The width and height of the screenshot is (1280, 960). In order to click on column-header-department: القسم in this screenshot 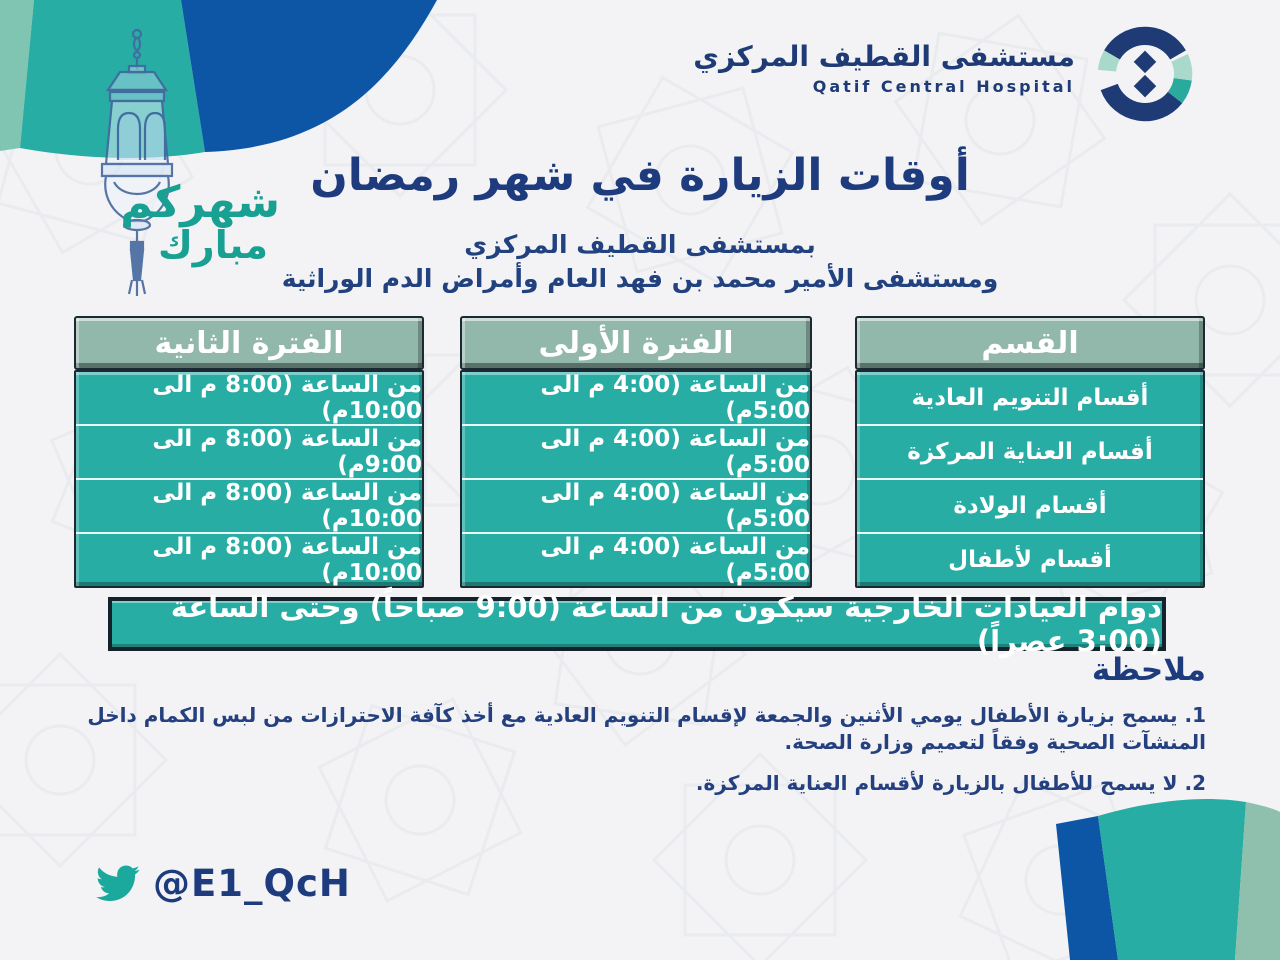, I will do `click(1030, 343)`.